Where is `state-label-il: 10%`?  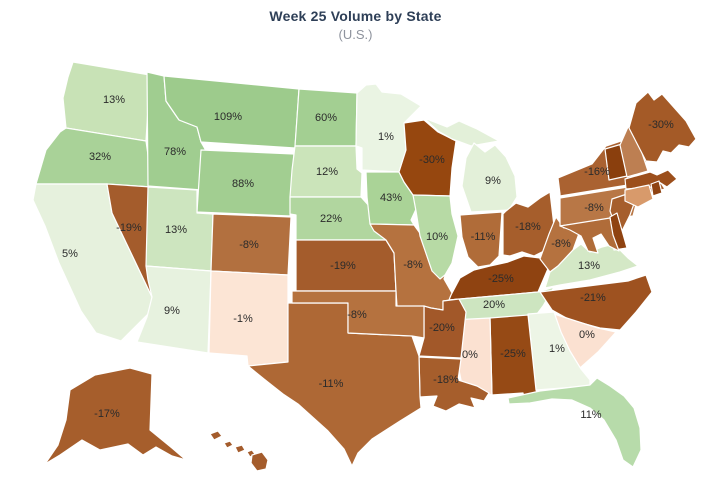 state-label-il: 10% is located at coordinates (437, 237).